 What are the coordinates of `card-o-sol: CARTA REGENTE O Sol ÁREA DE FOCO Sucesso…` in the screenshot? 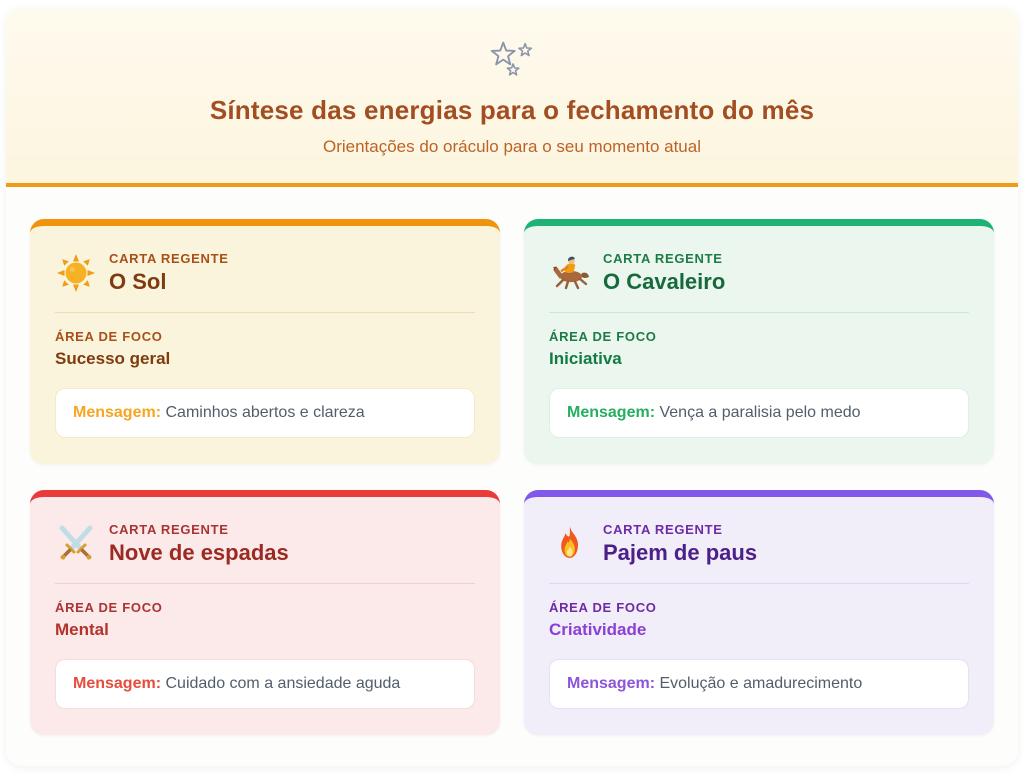 It's located at (265, 341).